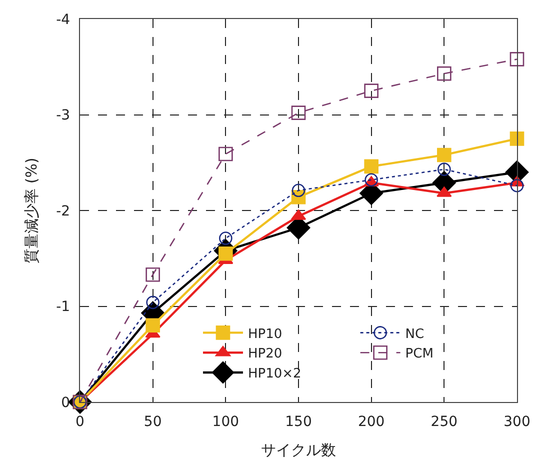 This screenshot has width=542, height=467. What do you see at coordinates (31, 211) in the screenshot?
I see `y-axis-title: 質量減少率 (%)` at bounding box center [31, 211].